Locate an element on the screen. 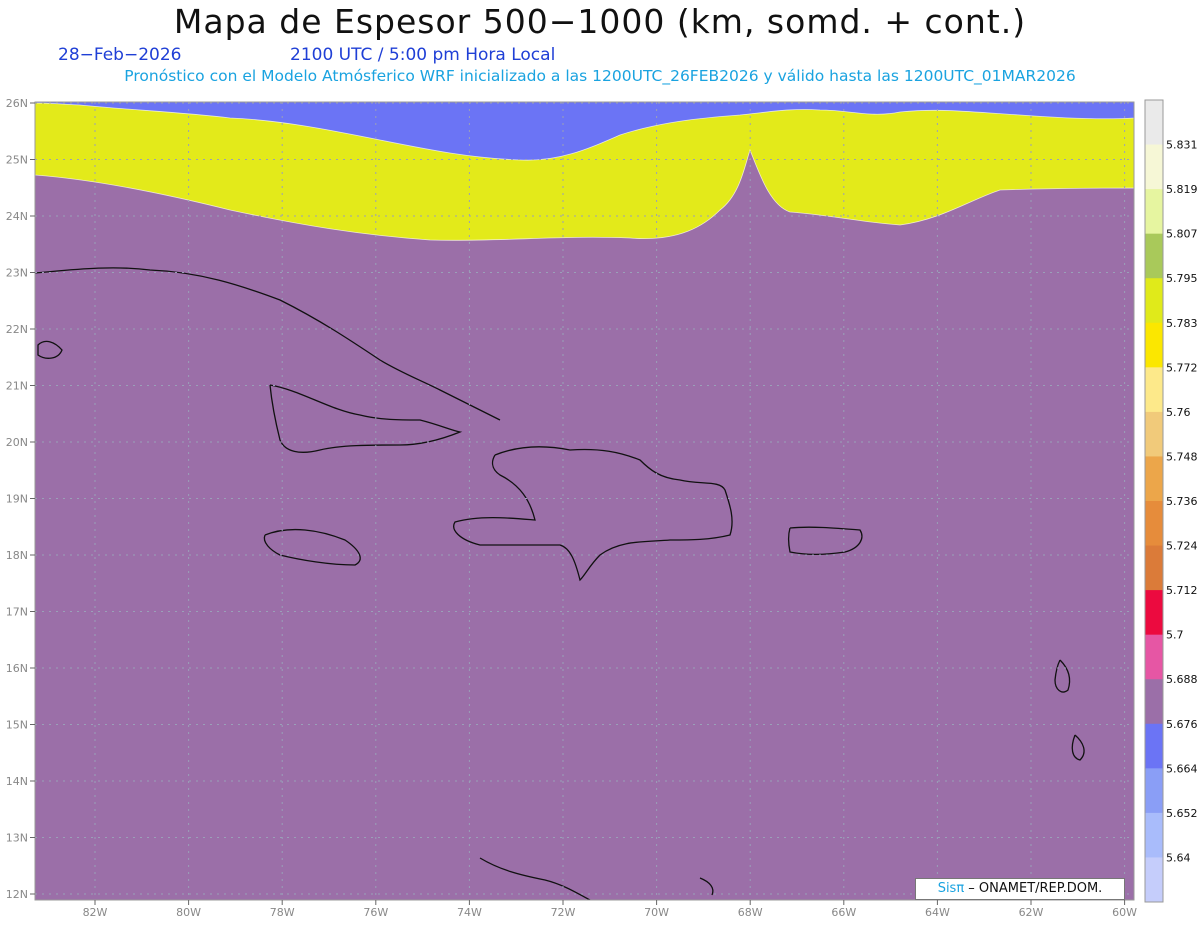 This screenshot has width=1200, height=927. band-5.664 is located at coordinates (584, 131).